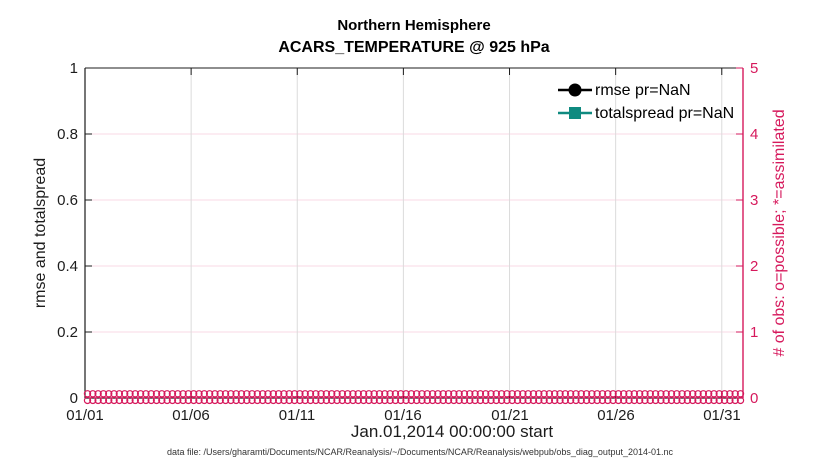 This screenshot has width=830, height=470. I want to click on y-axis-label-right: # of obs: o=possible; *=assimilated, so click(779, 232).